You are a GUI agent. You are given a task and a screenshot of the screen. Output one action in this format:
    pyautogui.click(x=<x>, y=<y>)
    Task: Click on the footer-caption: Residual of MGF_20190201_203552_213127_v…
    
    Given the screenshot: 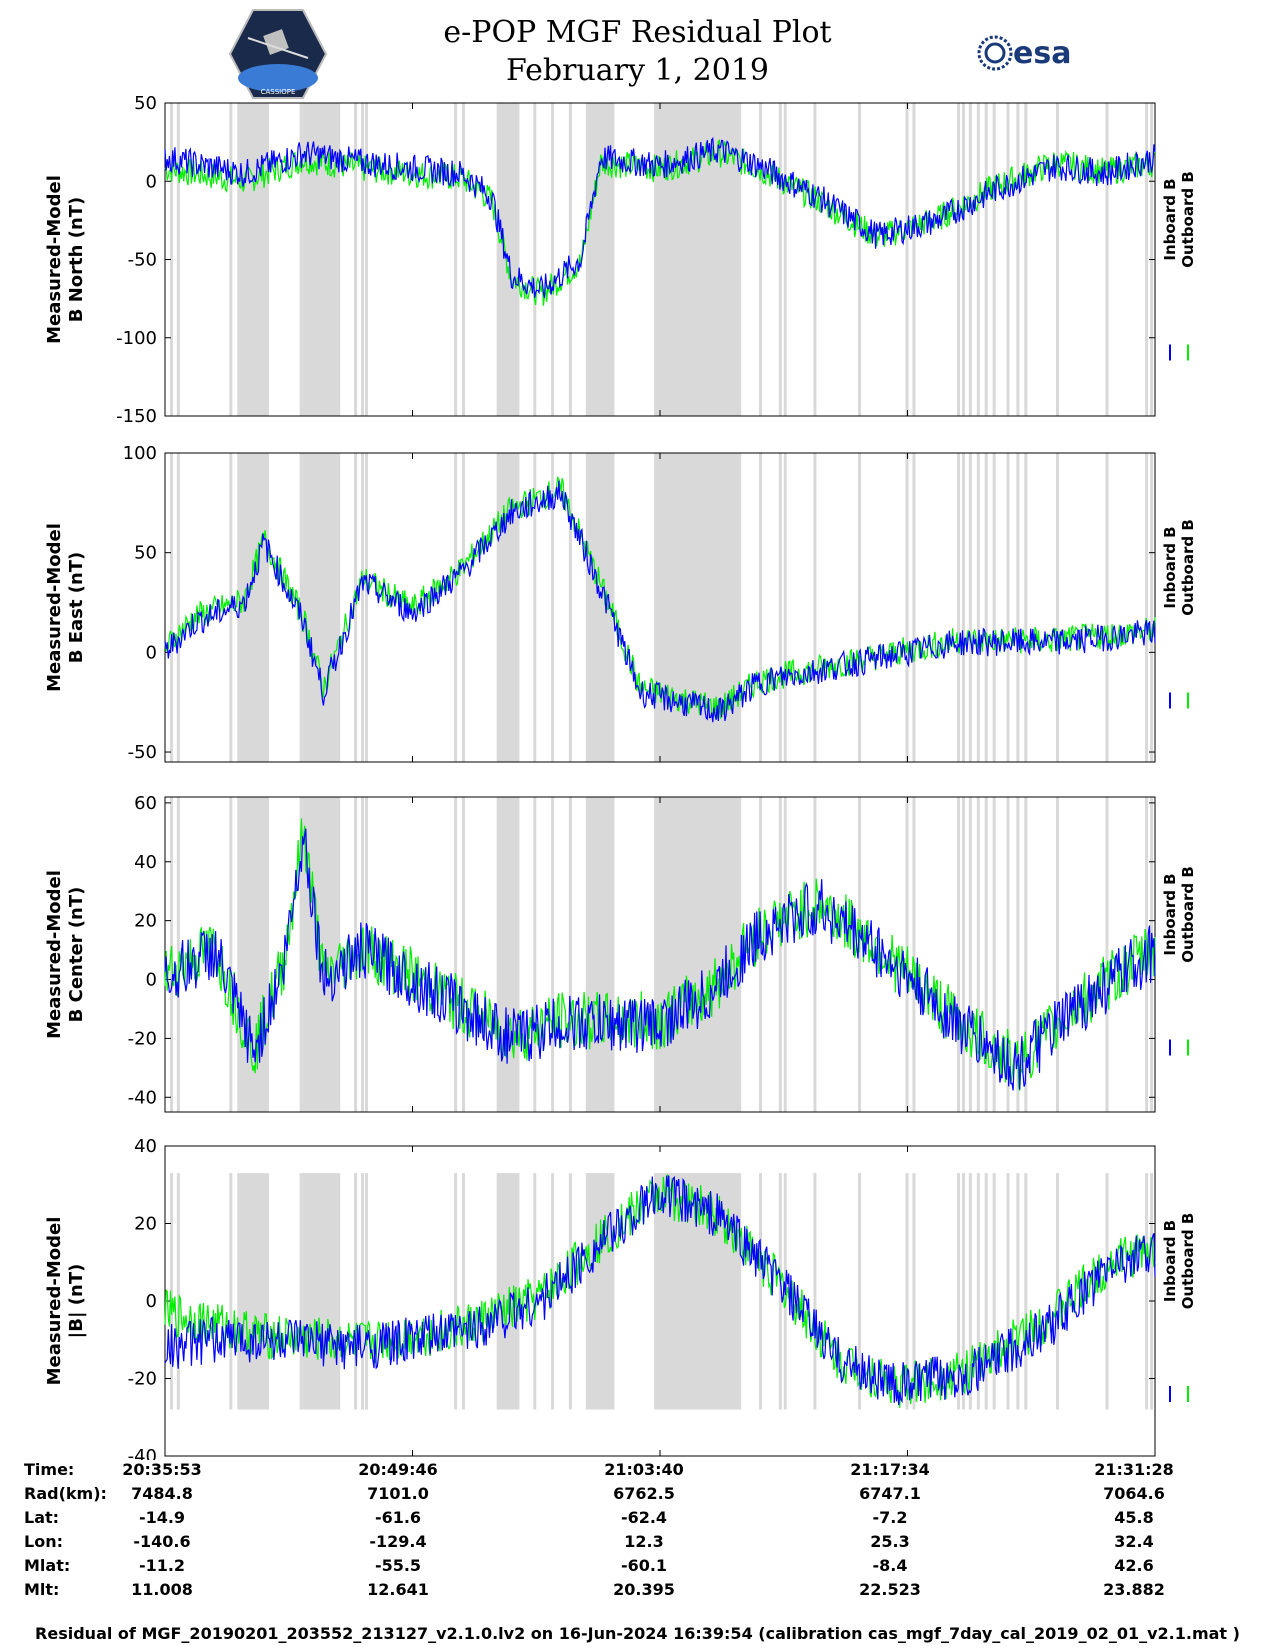 What is the action you would take?
    pyautogui.click(x=637, y=1633)
    